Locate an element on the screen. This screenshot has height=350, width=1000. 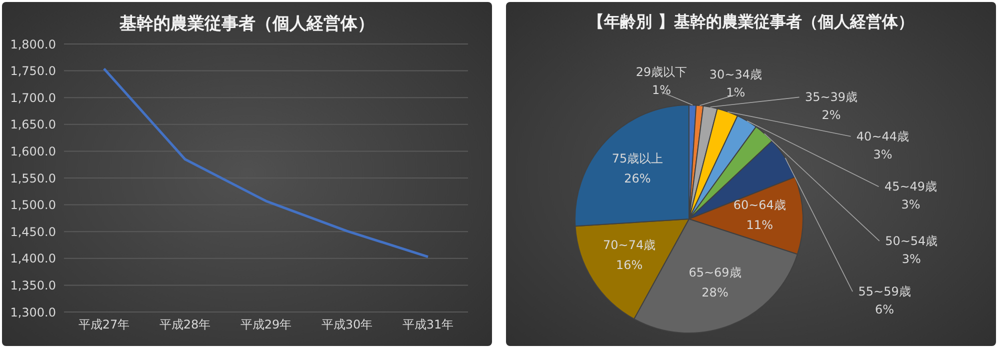
data-label: 28% is located at coordinates (715, 293).